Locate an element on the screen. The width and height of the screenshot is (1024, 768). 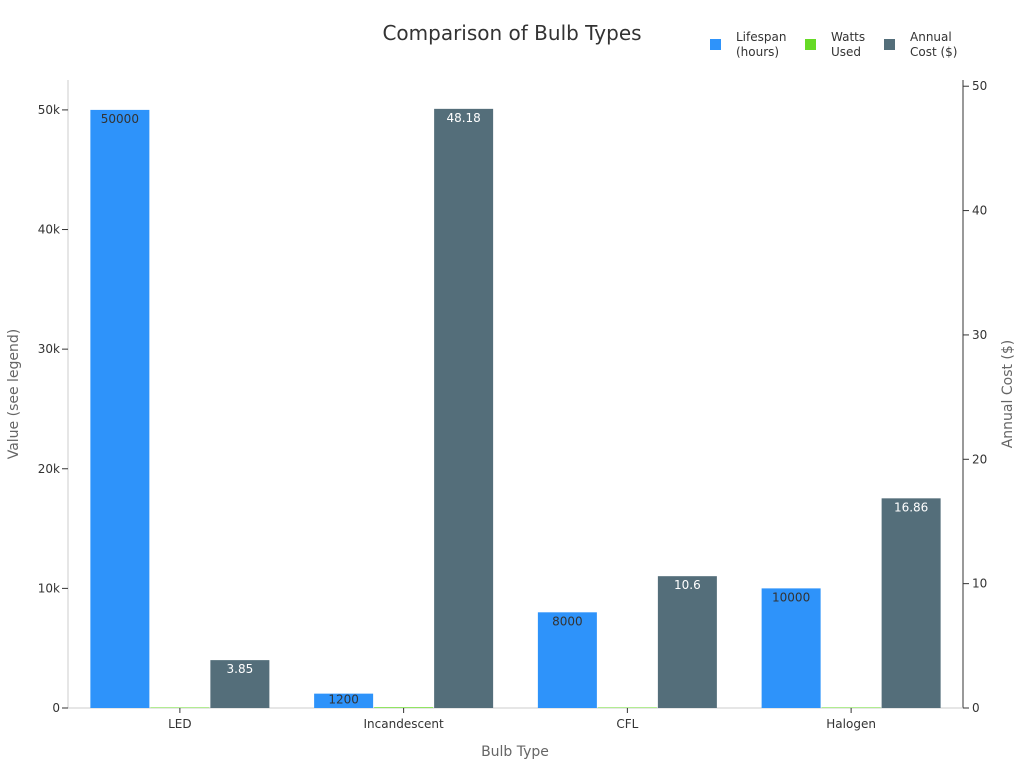
legend-label: Watts is located at coordinates (848, 37).